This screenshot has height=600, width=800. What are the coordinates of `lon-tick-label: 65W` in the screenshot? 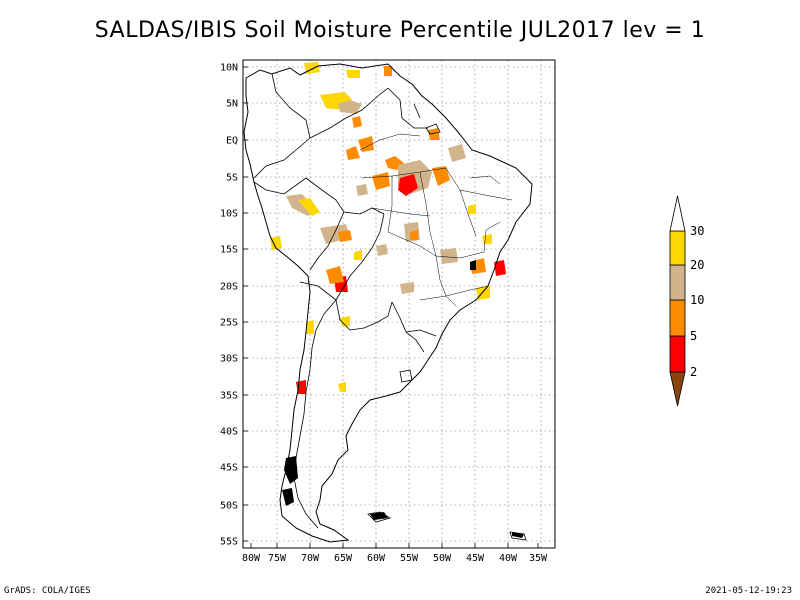 It's located at (343, 558).